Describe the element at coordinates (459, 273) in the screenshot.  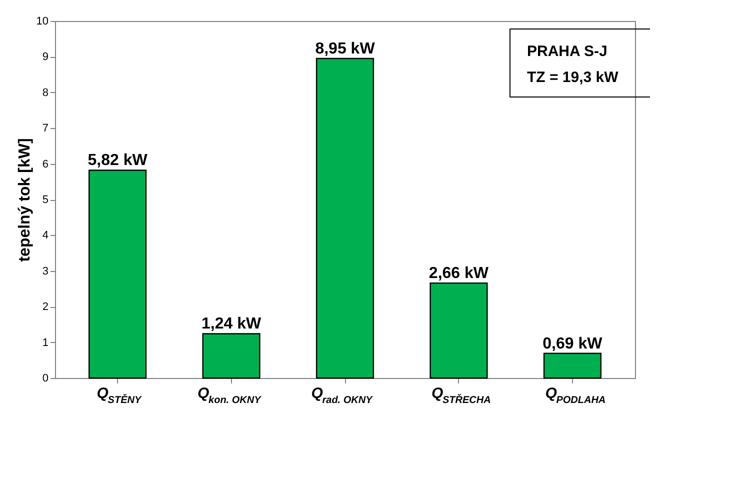
I see `data-label: 2,66 kW` at that location.